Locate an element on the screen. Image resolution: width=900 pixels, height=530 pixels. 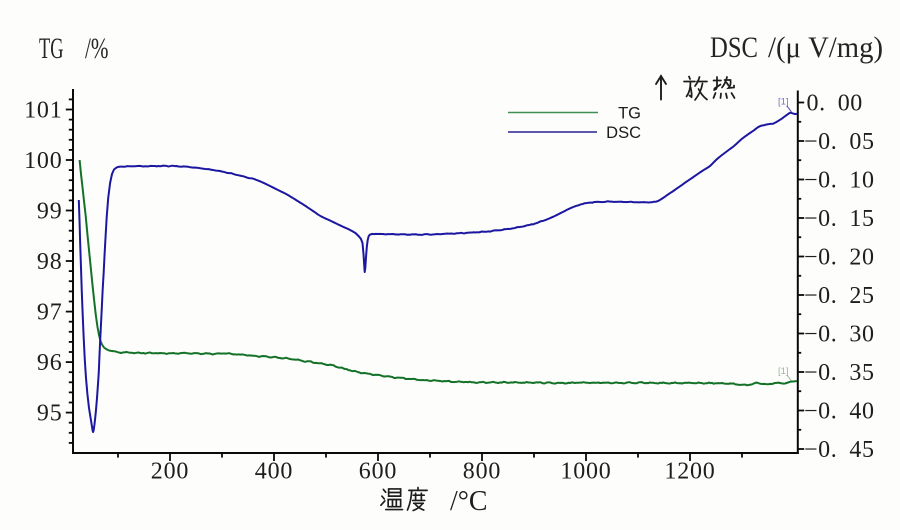
svg-text: −0. 40 is located at coordinates (839, 412).